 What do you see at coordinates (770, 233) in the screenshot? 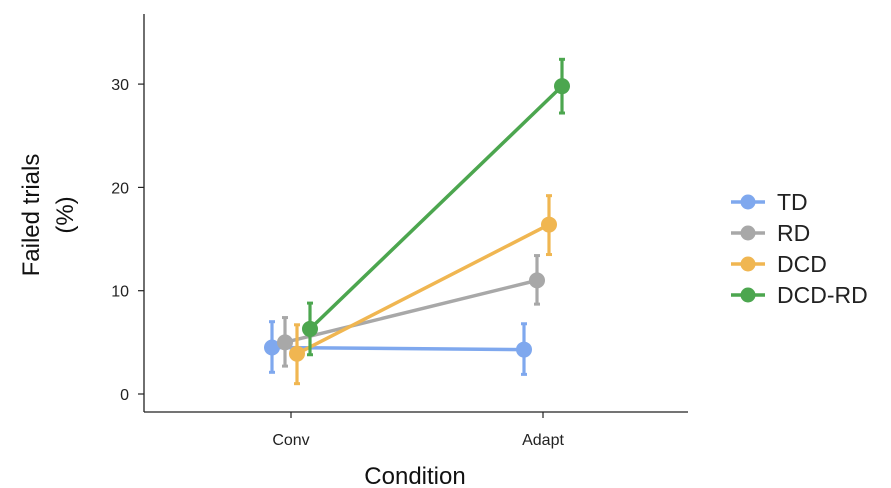
I see `legend-item-rd: RD` at bounding box center [770, 233].